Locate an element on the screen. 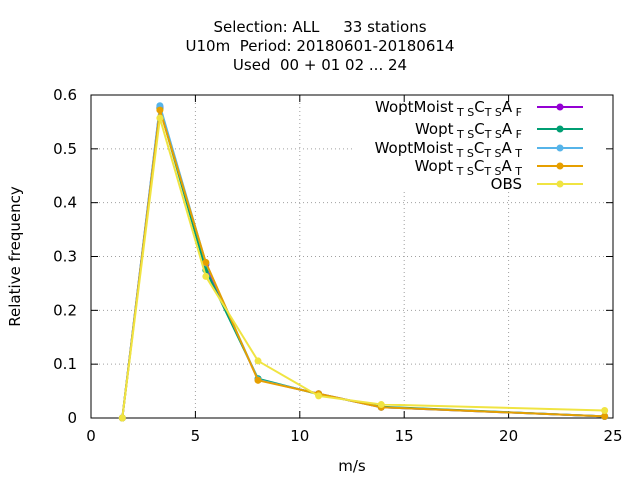 Image resolution: width=640 pixels, height=480 pixels. legend-entry: OBS is located at coordinates (537, 184).